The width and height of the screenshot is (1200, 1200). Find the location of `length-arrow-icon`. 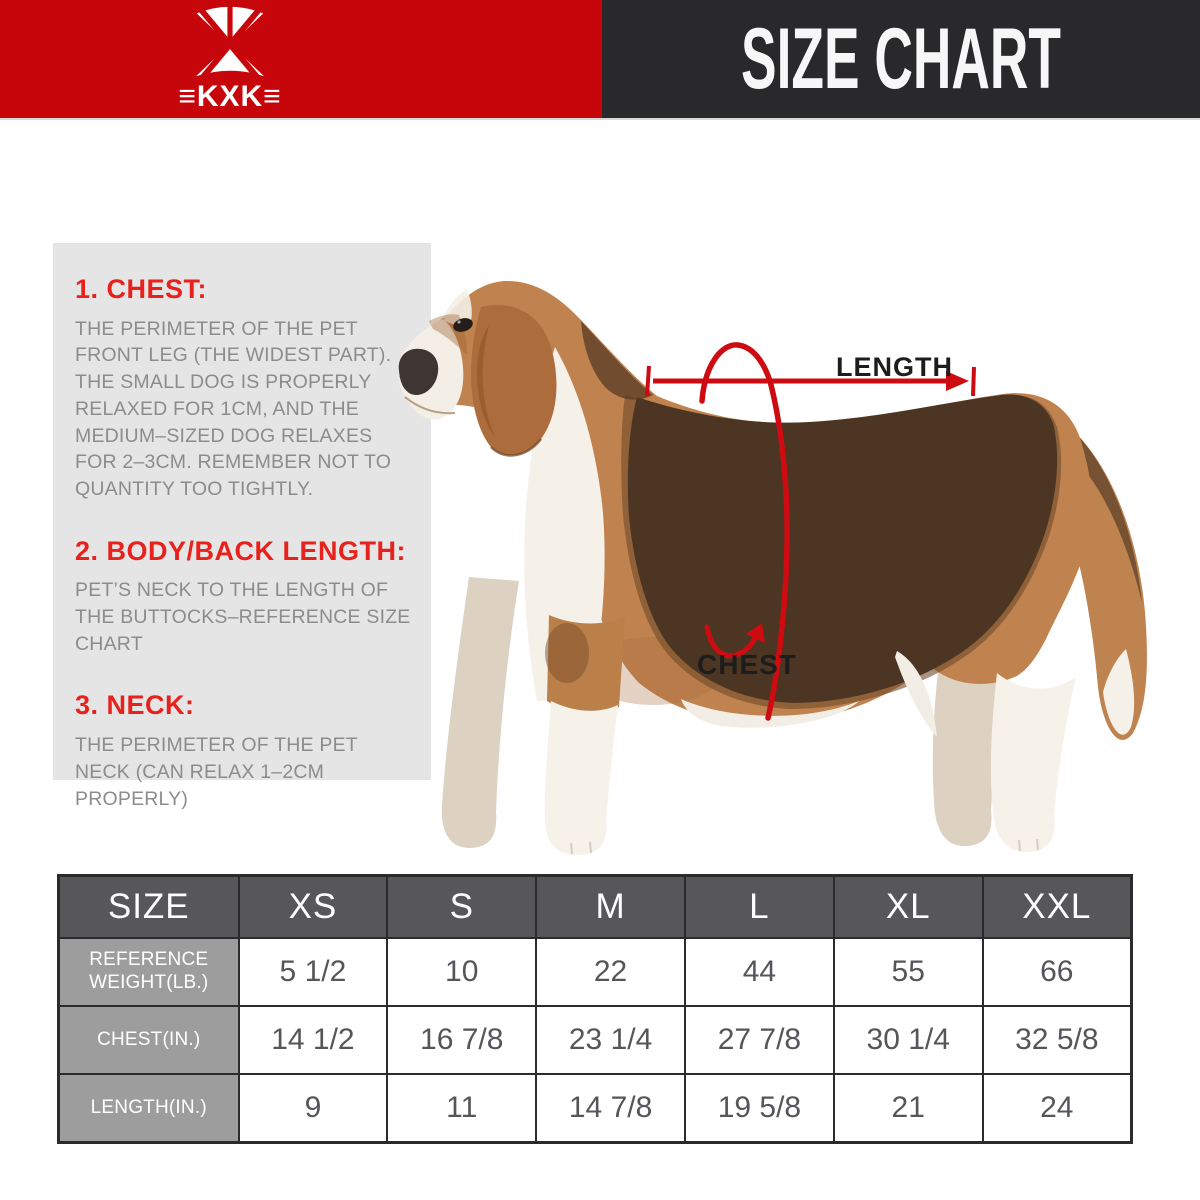

length-arrow-icon is located at coordinates (810, 381).